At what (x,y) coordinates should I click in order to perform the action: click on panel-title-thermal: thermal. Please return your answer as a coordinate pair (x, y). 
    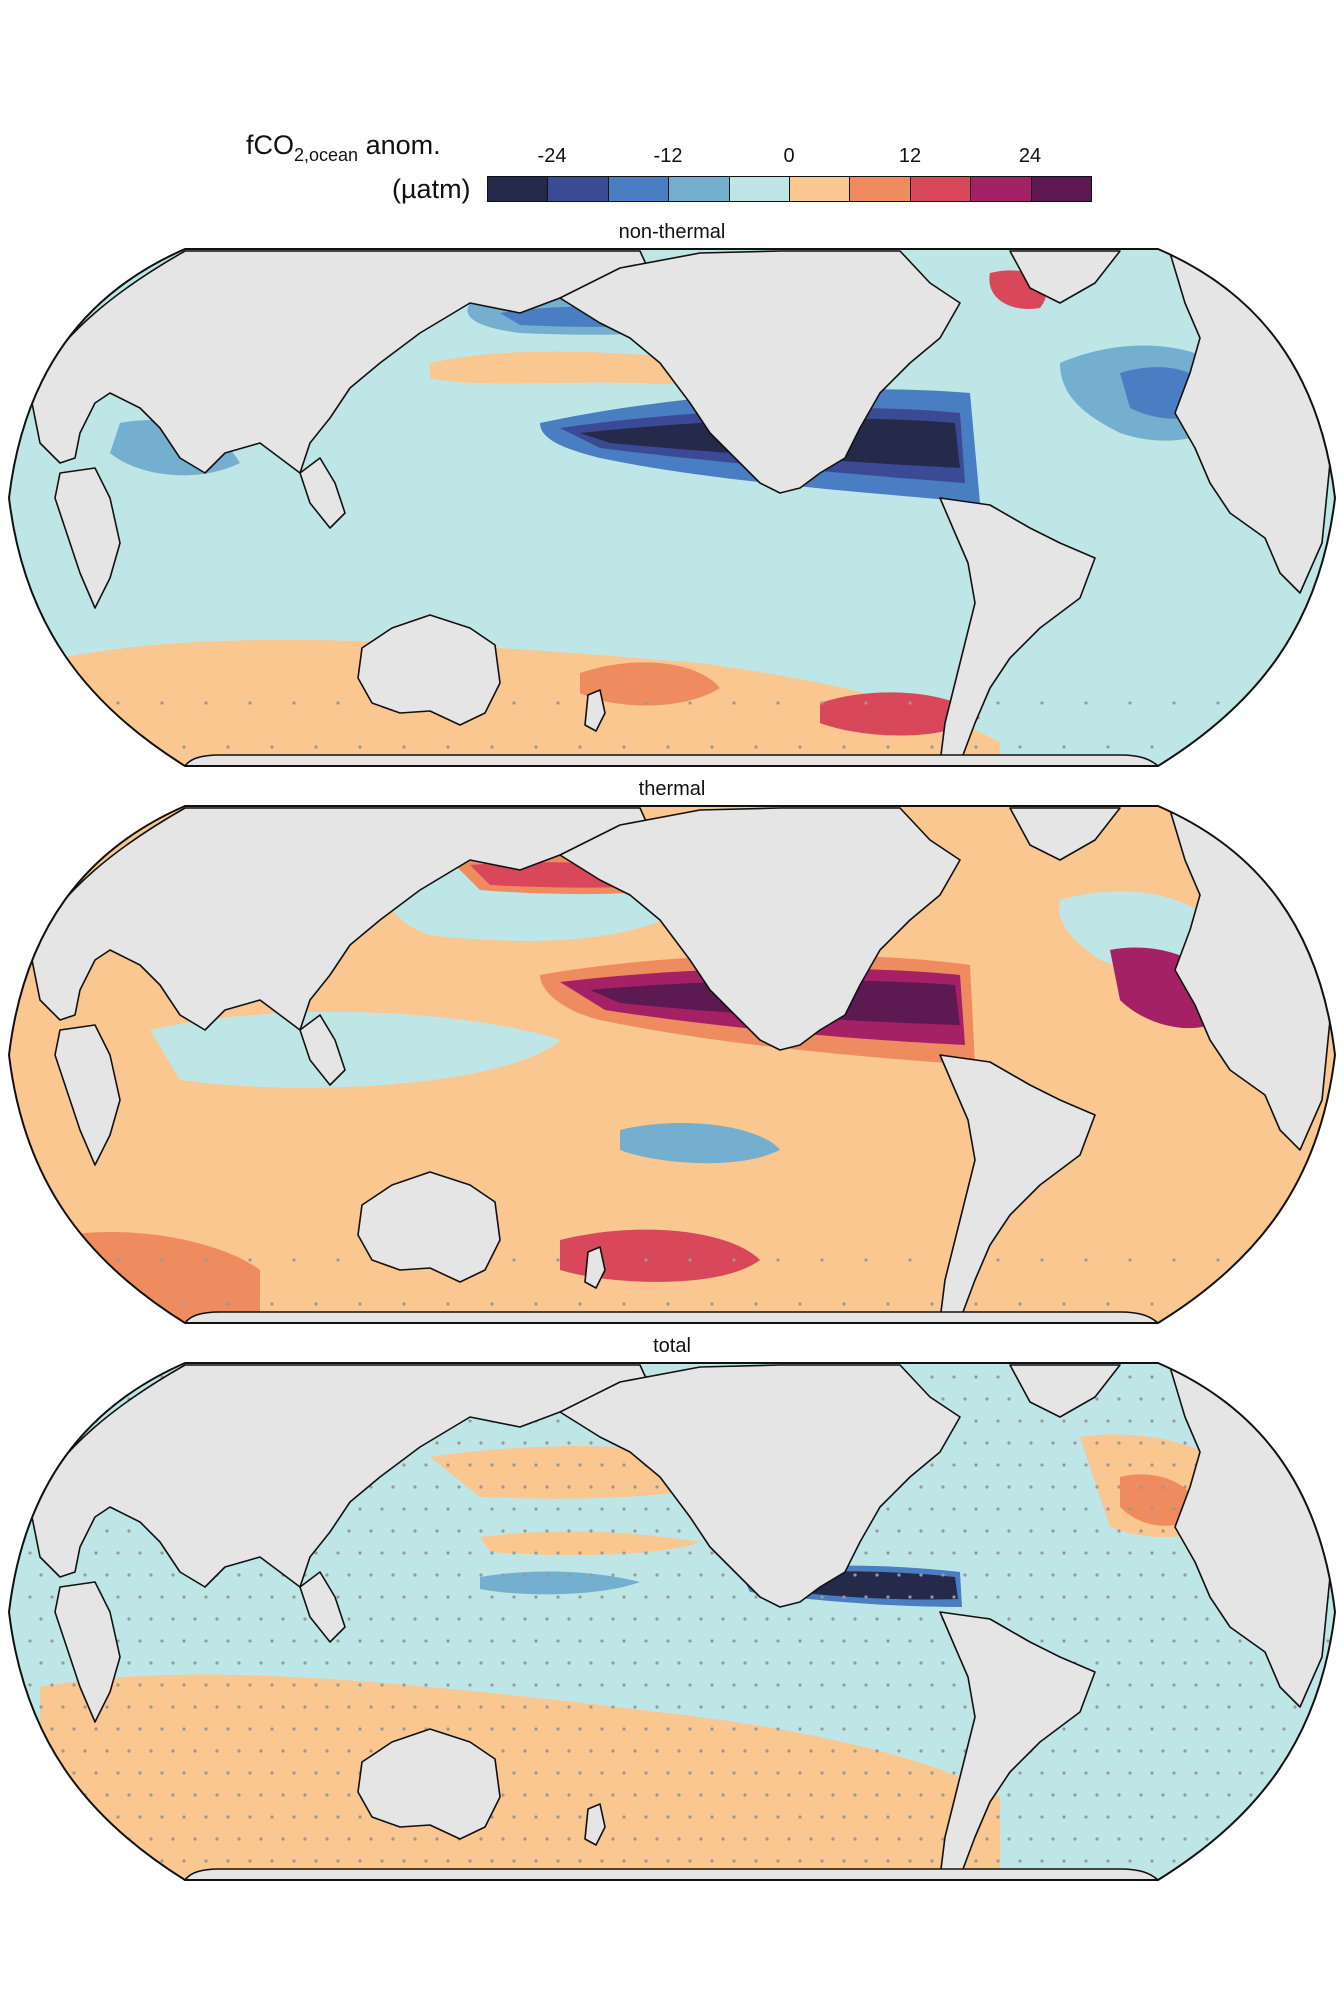
    Looking at the image, I should click on (672, 789).